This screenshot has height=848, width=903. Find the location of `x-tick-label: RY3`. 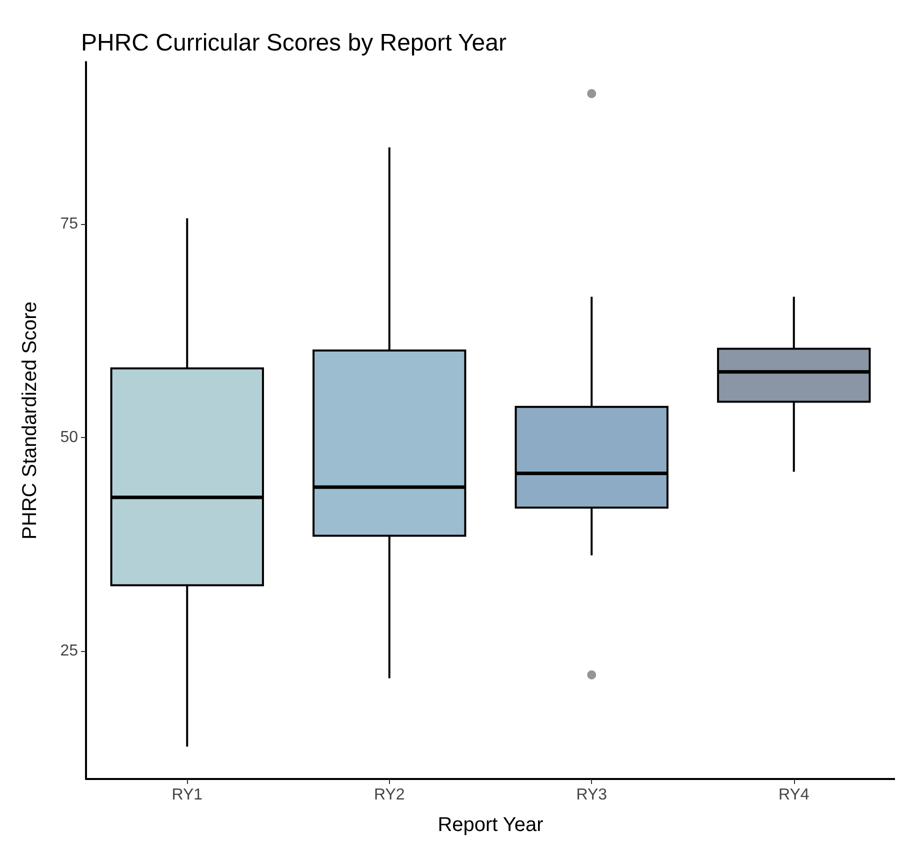

x-tick-label: RY3 is located at coordinates (592, 795).